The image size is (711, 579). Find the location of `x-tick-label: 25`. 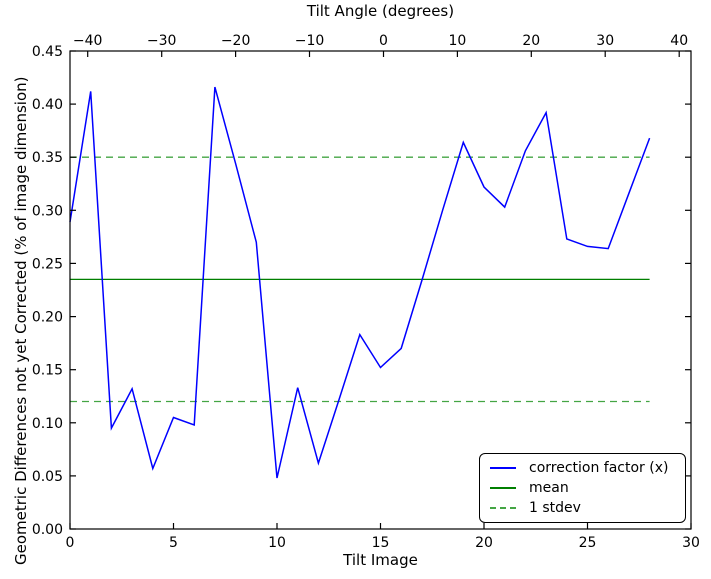

x-tick-label: 25 is located at coordinates (588, 543).